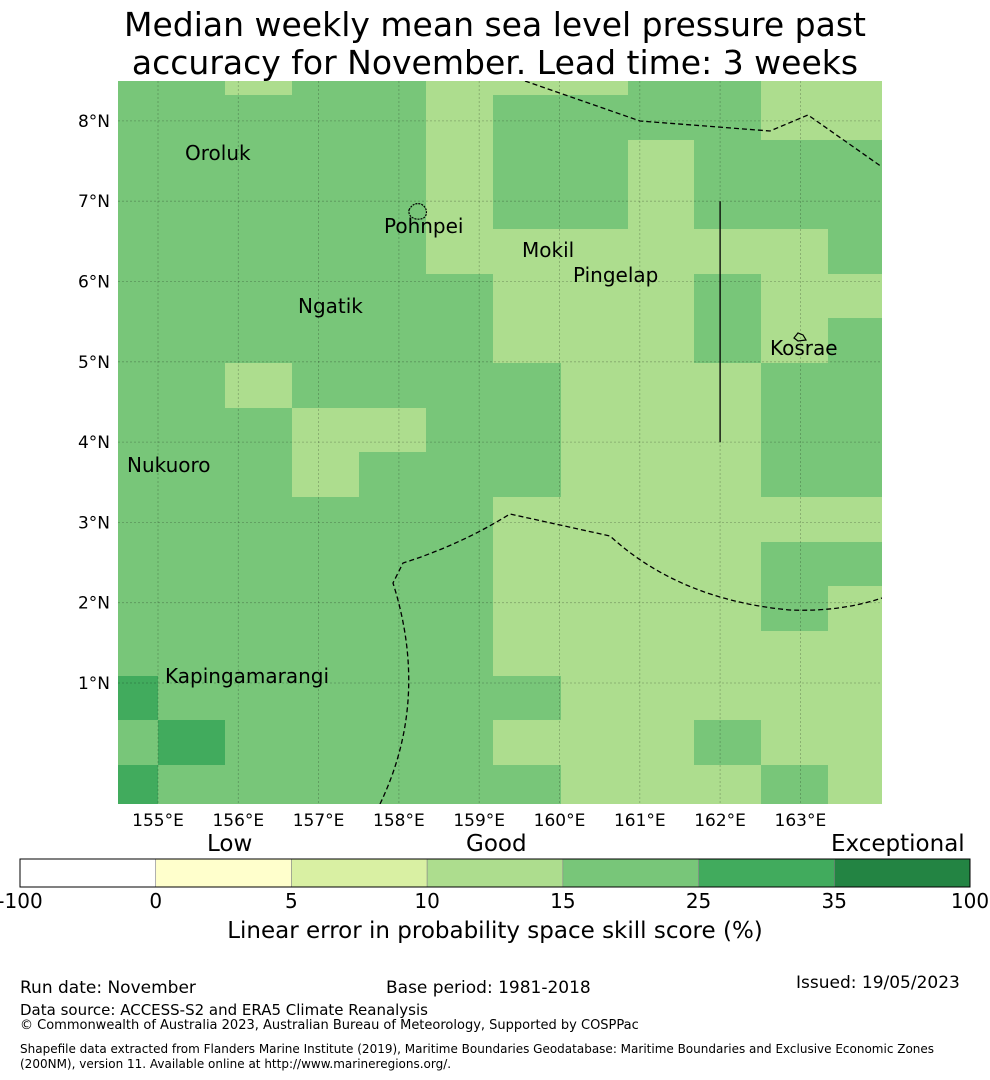 The height and width of the screenshot is (1080, 990). What do you see at coordinates (495, 873) in the screenshot?
I see `colorbar` at bounding box center [495, 873].